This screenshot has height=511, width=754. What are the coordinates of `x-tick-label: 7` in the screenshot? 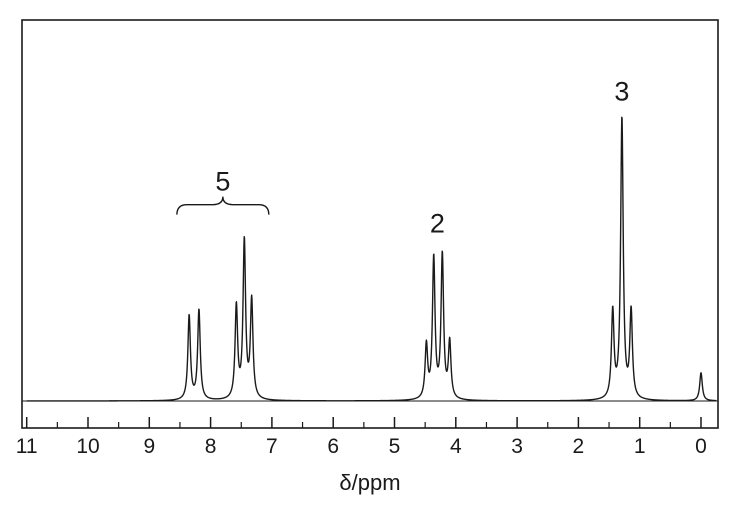 It's located at (272, 446).